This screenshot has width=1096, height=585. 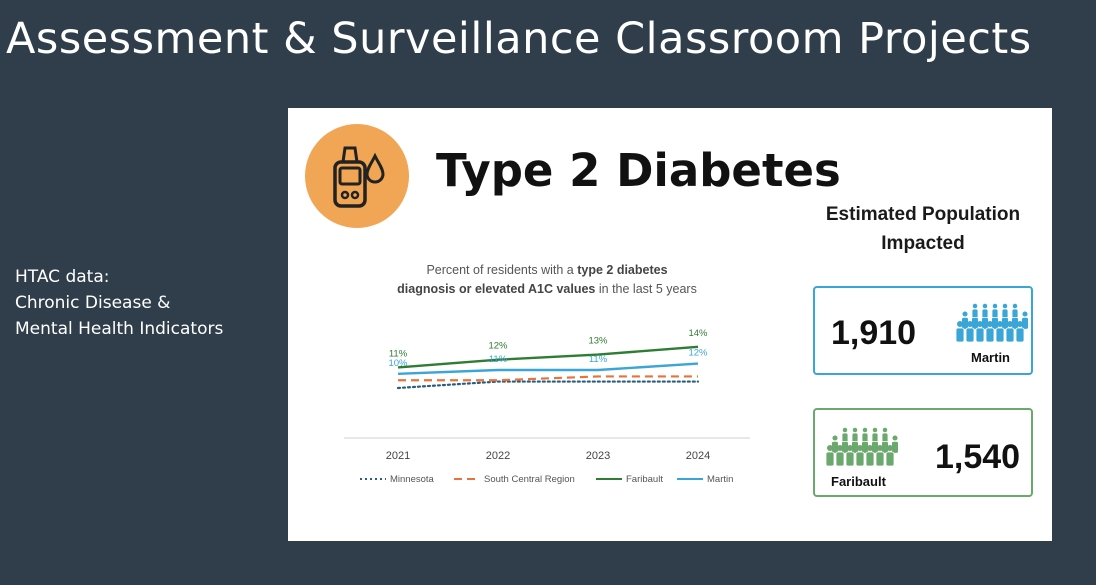 I want to click on series-line-south-central-region, so click(x=548, y=378).